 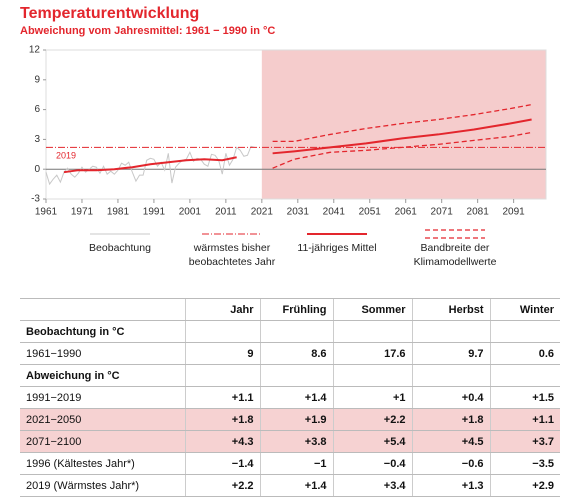 I want to click on header-cell: Sommer, so click(x=372, y=309).